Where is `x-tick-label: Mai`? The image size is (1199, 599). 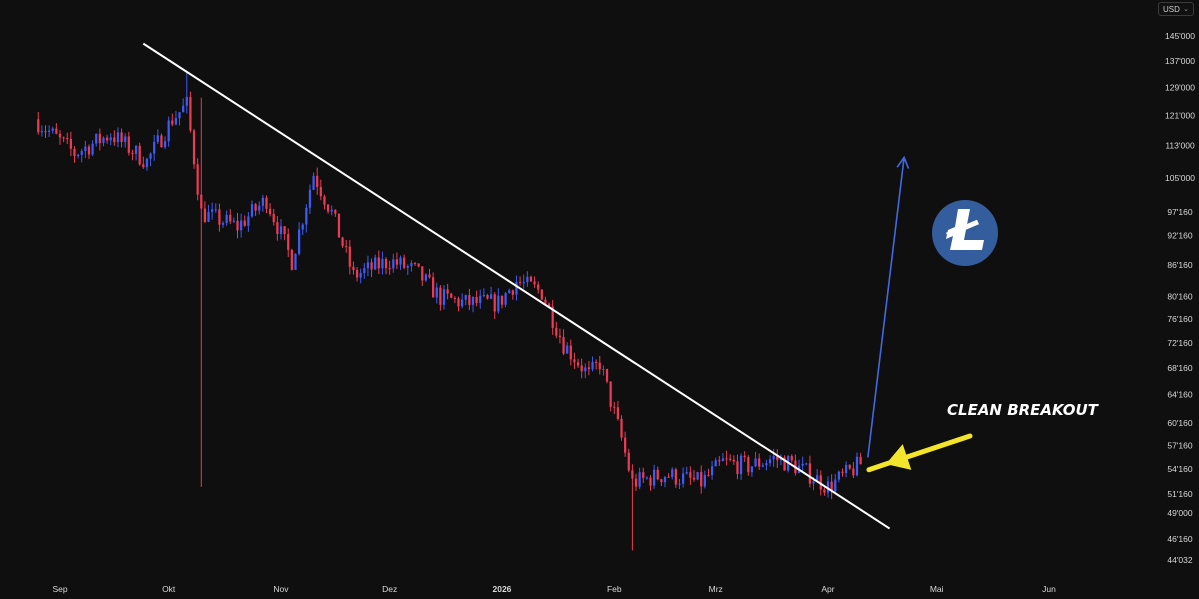 x-tick-label: Mai is located at coordinates (937, 589).